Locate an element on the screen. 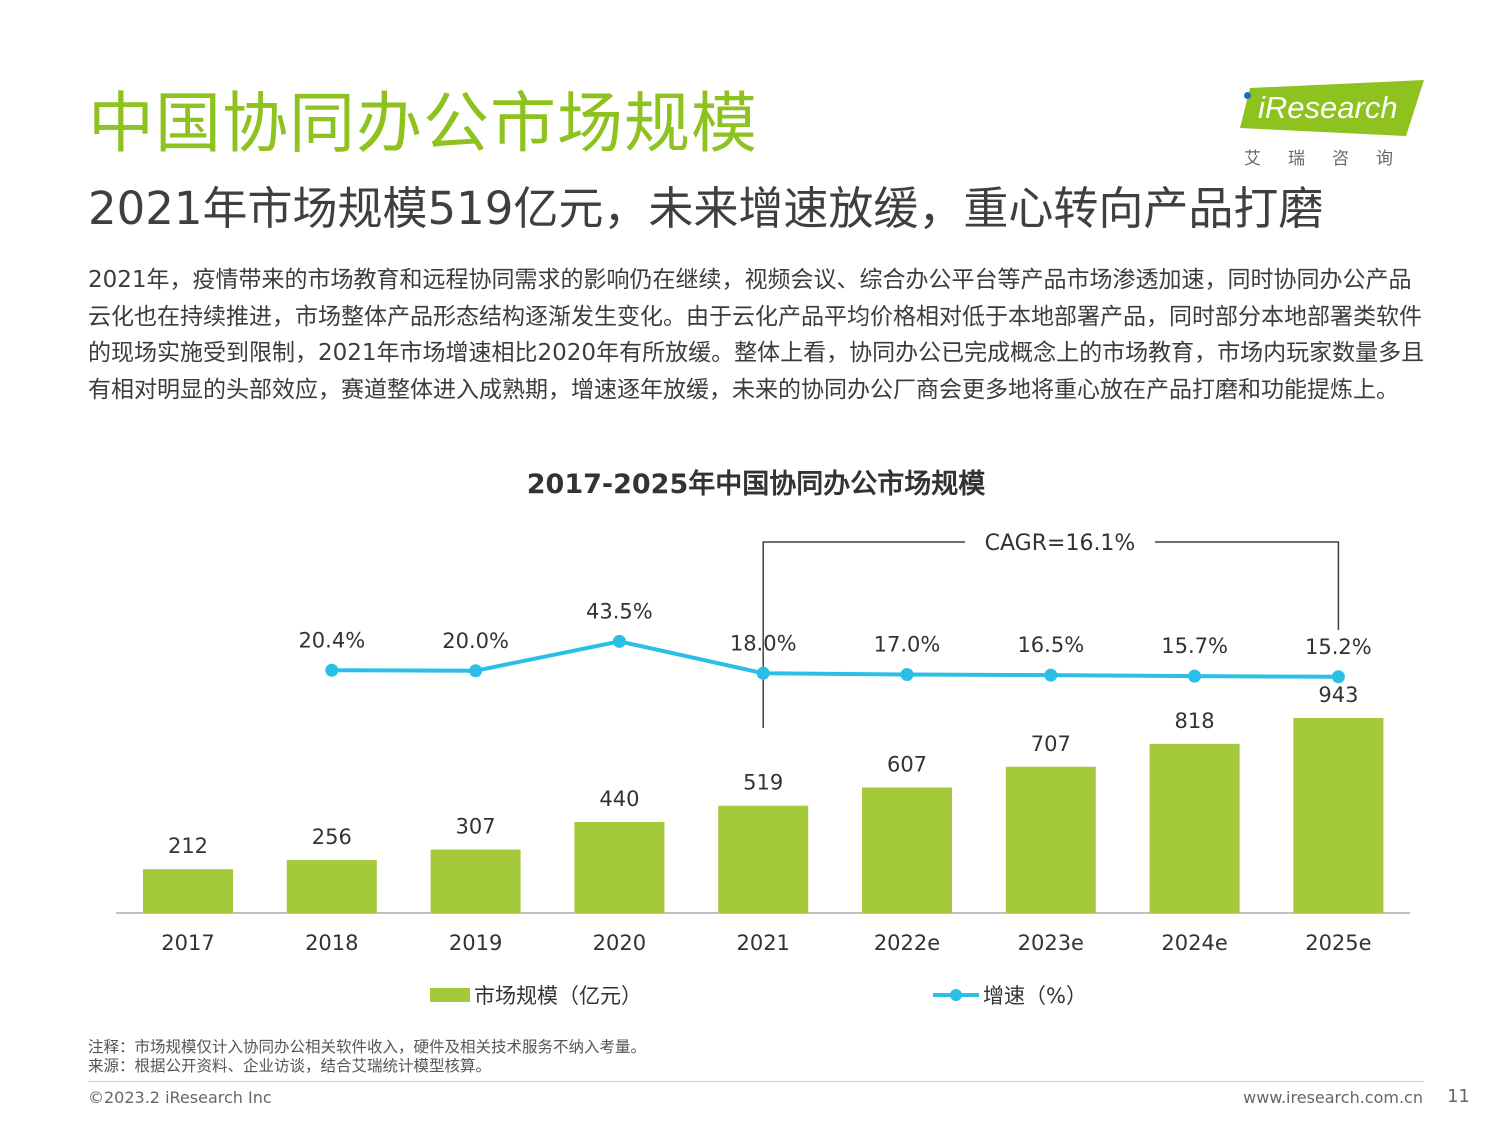  iresearch-logo: iResearch 艾瑞咨询 is located at coordinates (1333, 124).